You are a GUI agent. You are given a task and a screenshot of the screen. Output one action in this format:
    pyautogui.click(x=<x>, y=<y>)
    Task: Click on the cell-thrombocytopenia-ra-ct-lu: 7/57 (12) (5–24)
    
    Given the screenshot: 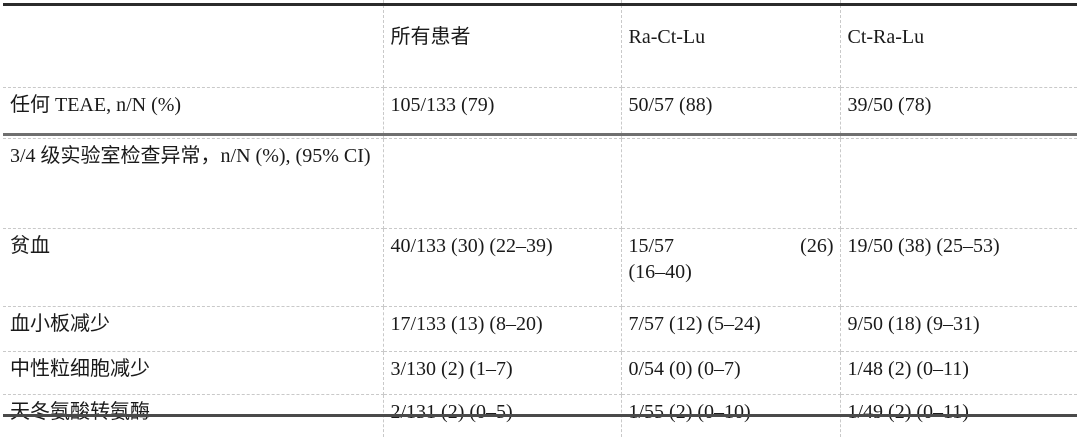 What is the action you would take?
    pyautogui.click(x=731, y=329)
    